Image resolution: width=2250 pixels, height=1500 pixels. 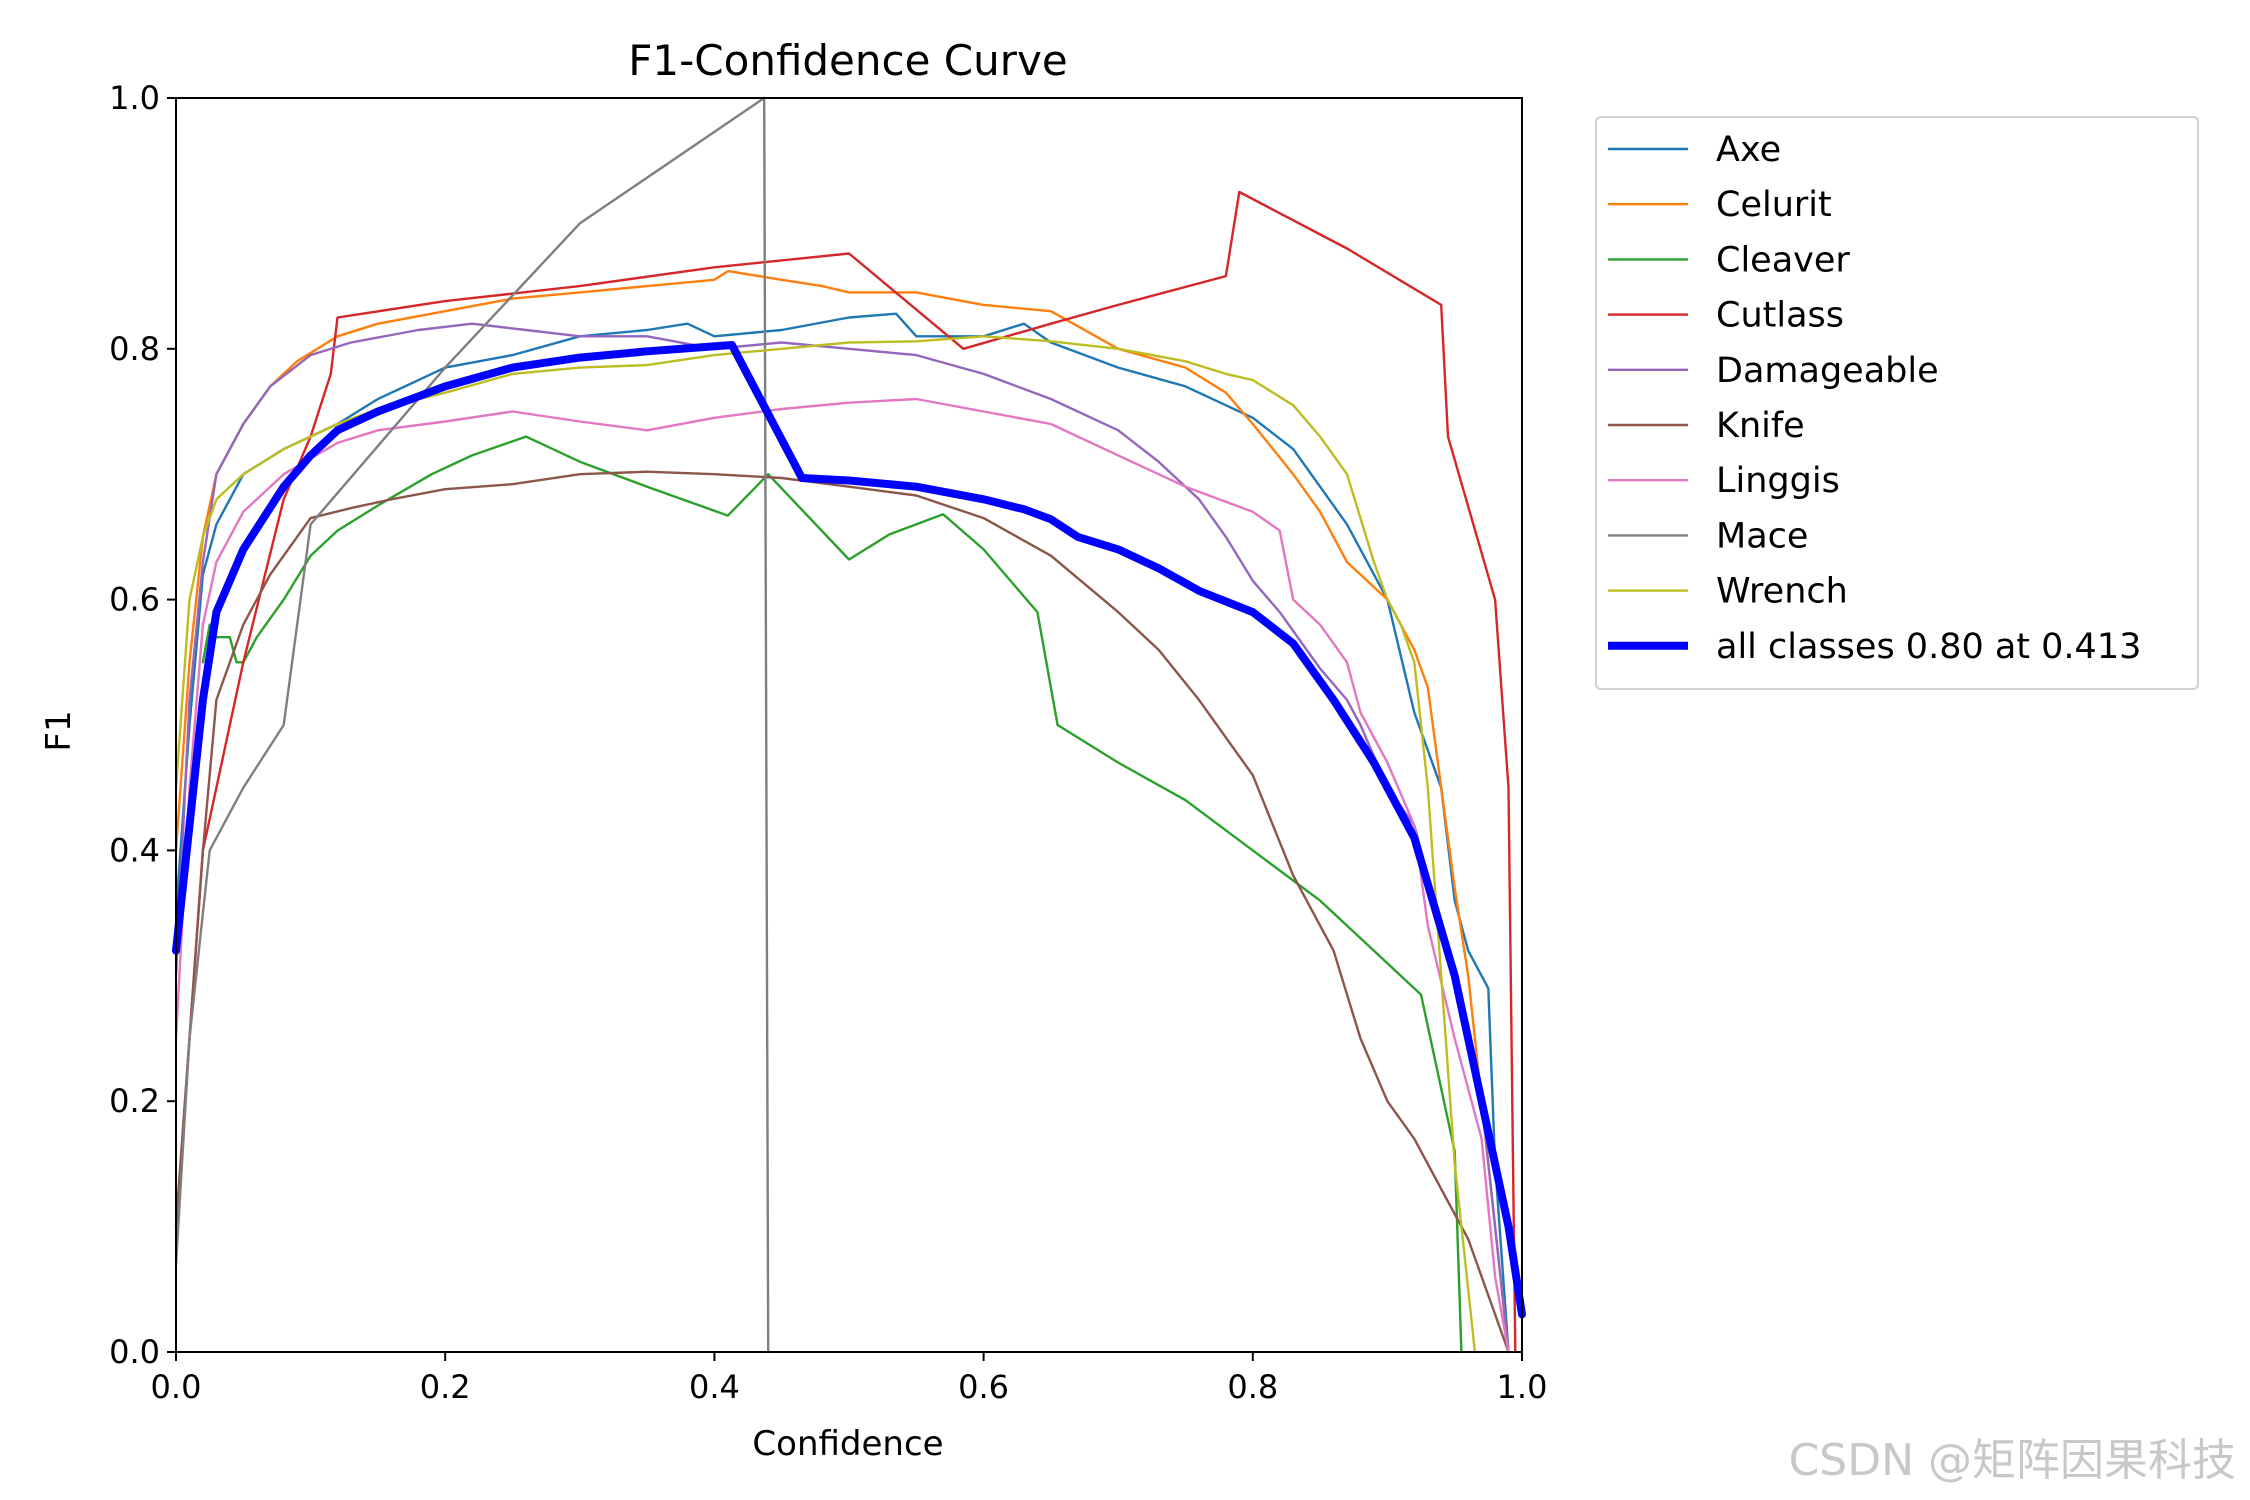 I want to click on y-tick-label: 0.6, so click(x=134, y=600).